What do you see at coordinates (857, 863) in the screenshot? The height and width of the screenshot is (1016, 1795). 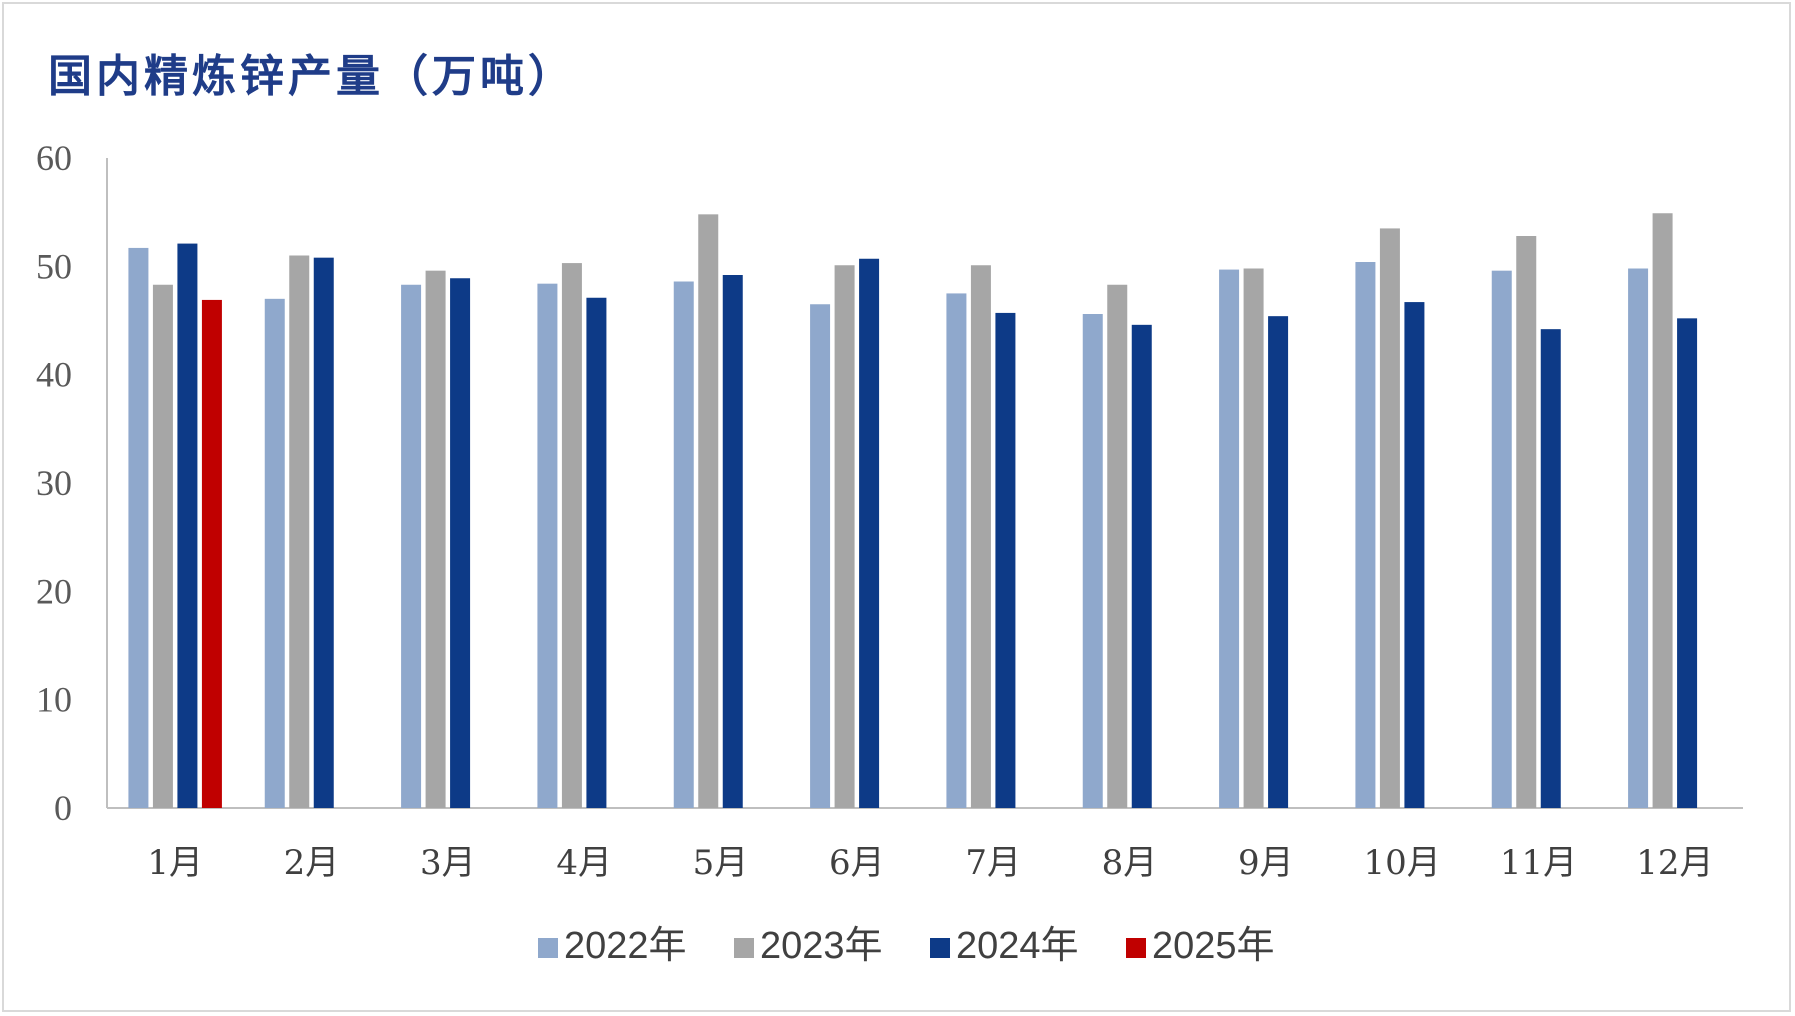 I see `x-tick-label: 6月` at bounding box center [857, 863].